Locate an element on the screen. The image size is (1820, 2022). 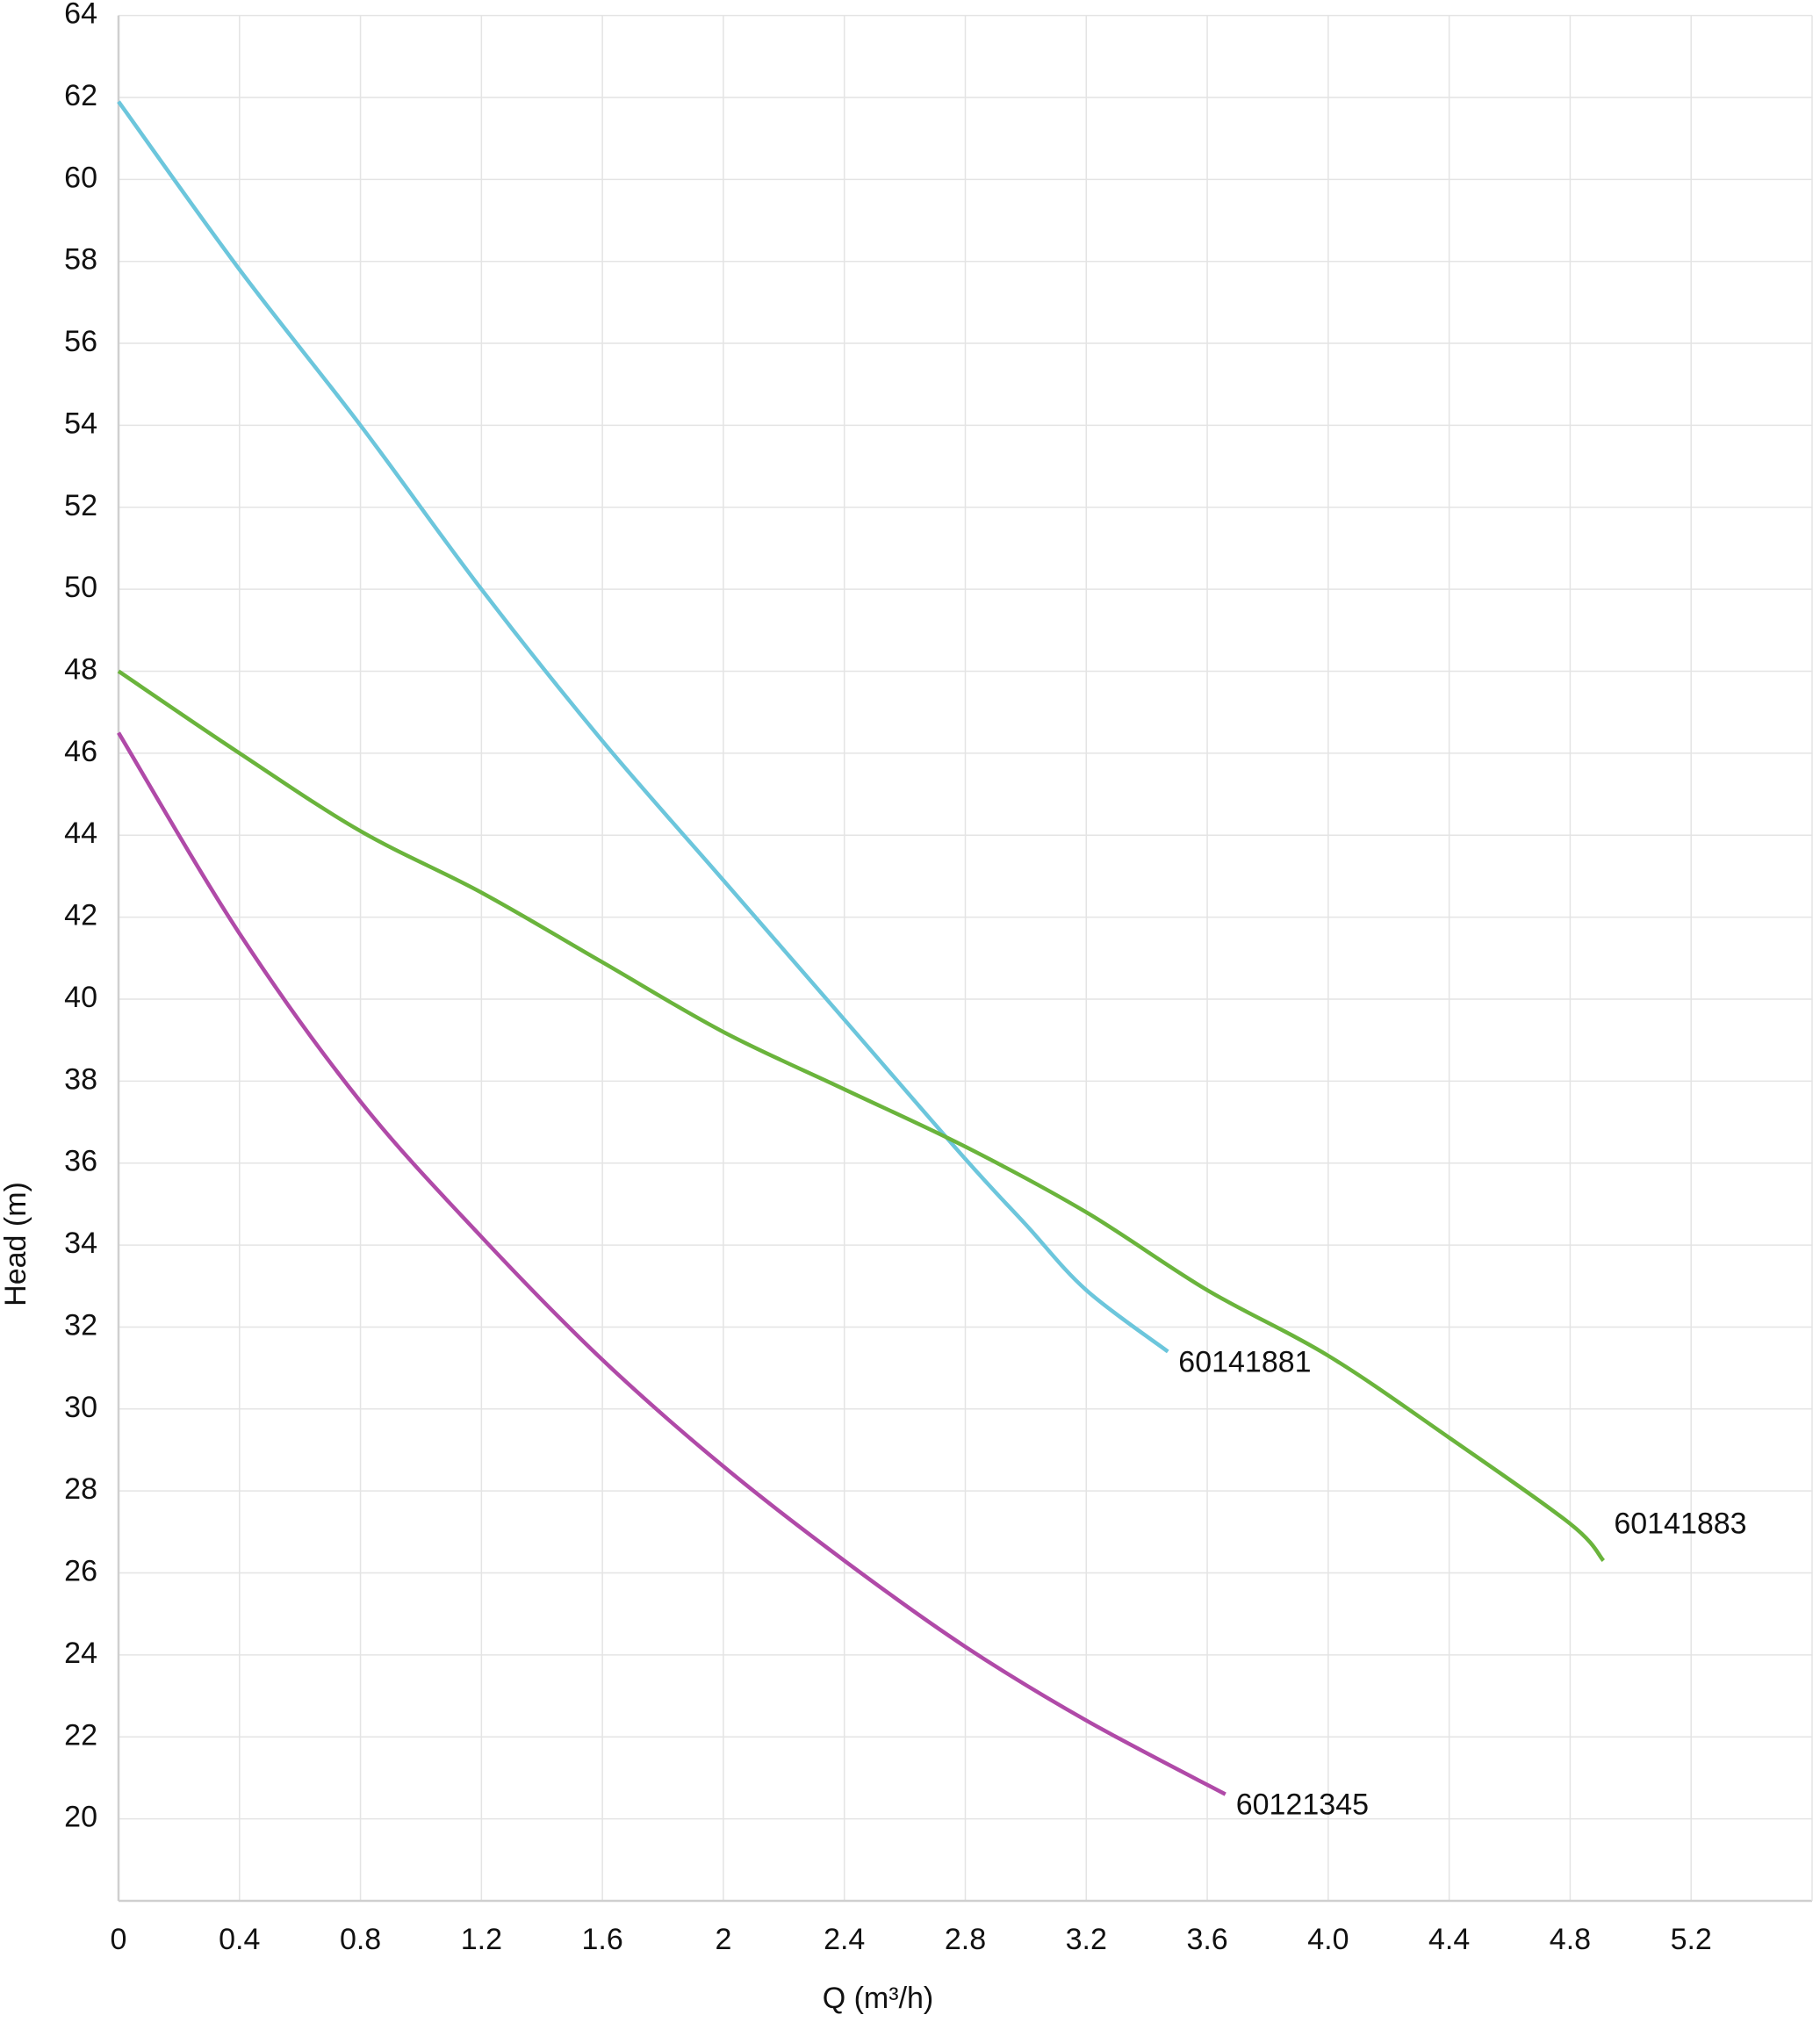
y-tick-label: 34 is located at coordinates (80, 1243).